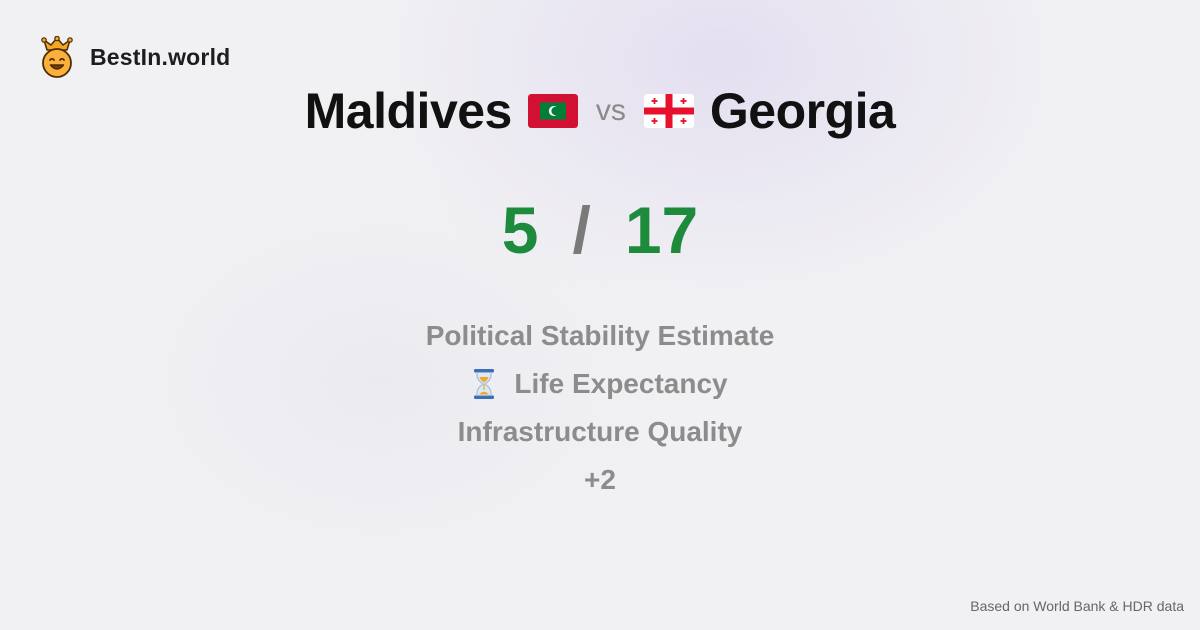  Describe the element at coordinates (621, 383) in the screenshot. I see `feature-label: Life Expectancy` at that location.